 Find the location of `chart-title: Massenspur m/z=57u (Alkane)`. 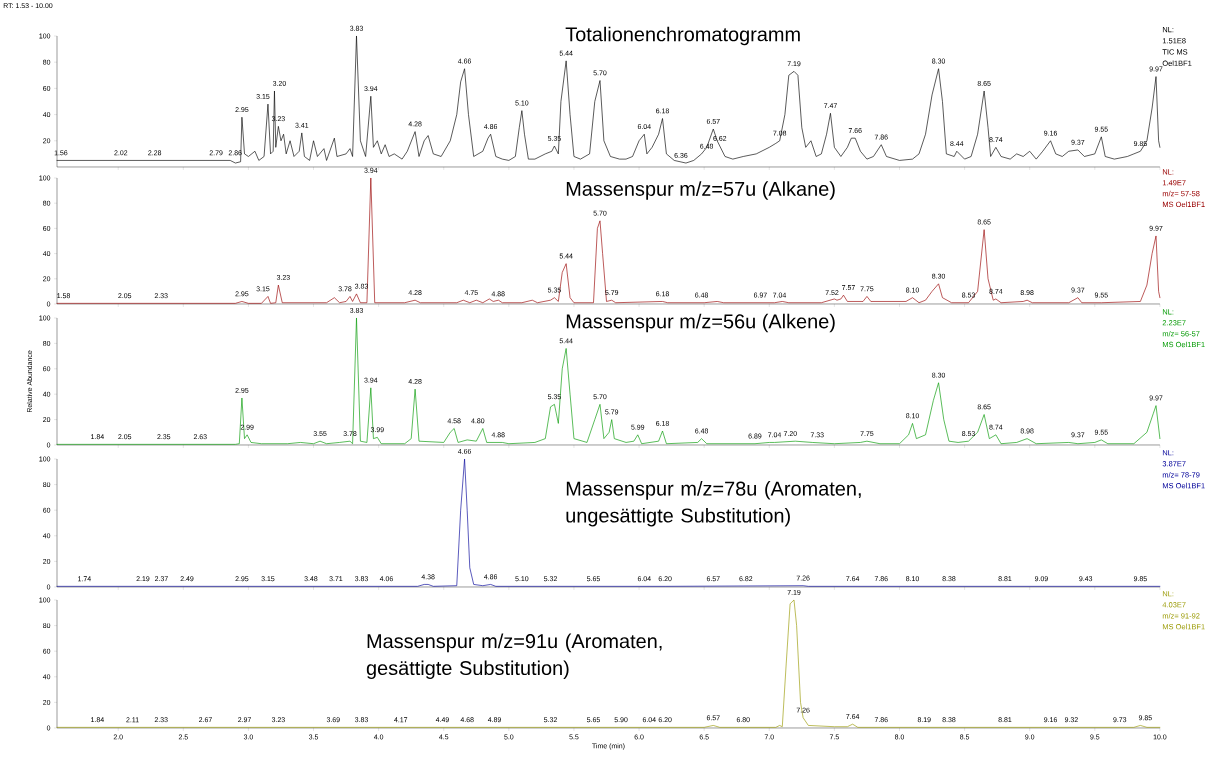

chart-title: Massenspur m/z=57u (Alkane) is located at coordinates (700, 190).